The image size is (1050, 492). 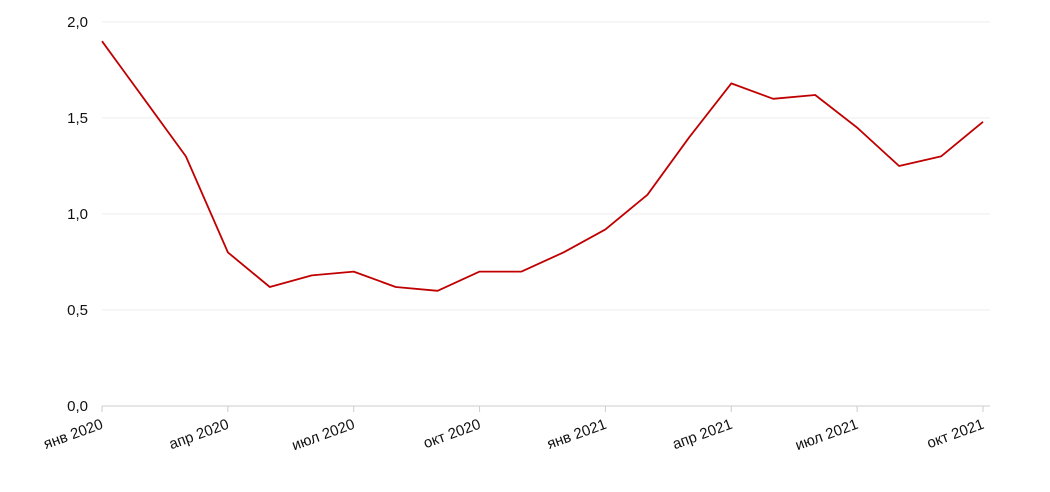 What do you see at coordinates (77, 406) in the screenshot?
I see `y-tick-label: 0,0` at bounding box center [77, 406].